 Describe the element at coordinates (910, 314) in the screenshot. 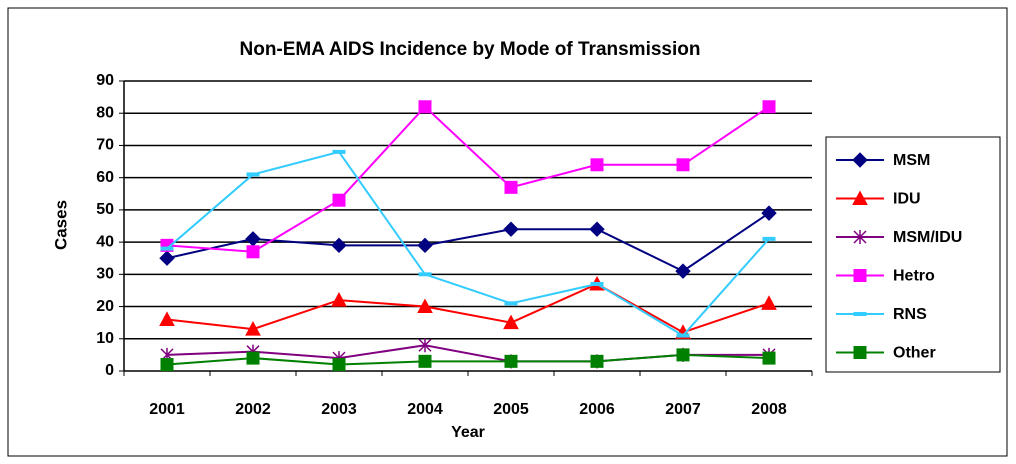

I see `legend-label: RNS` at that location.